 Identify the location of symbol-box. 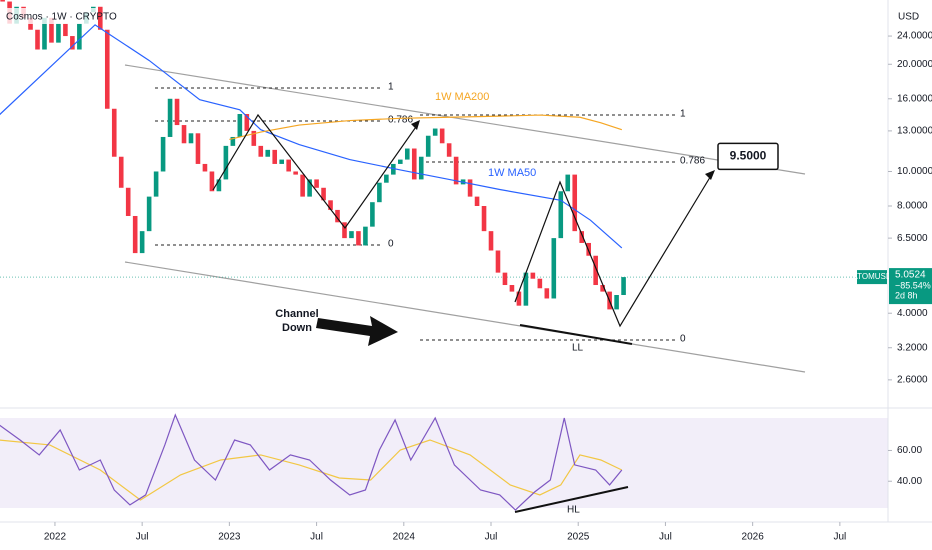
(872, 277).